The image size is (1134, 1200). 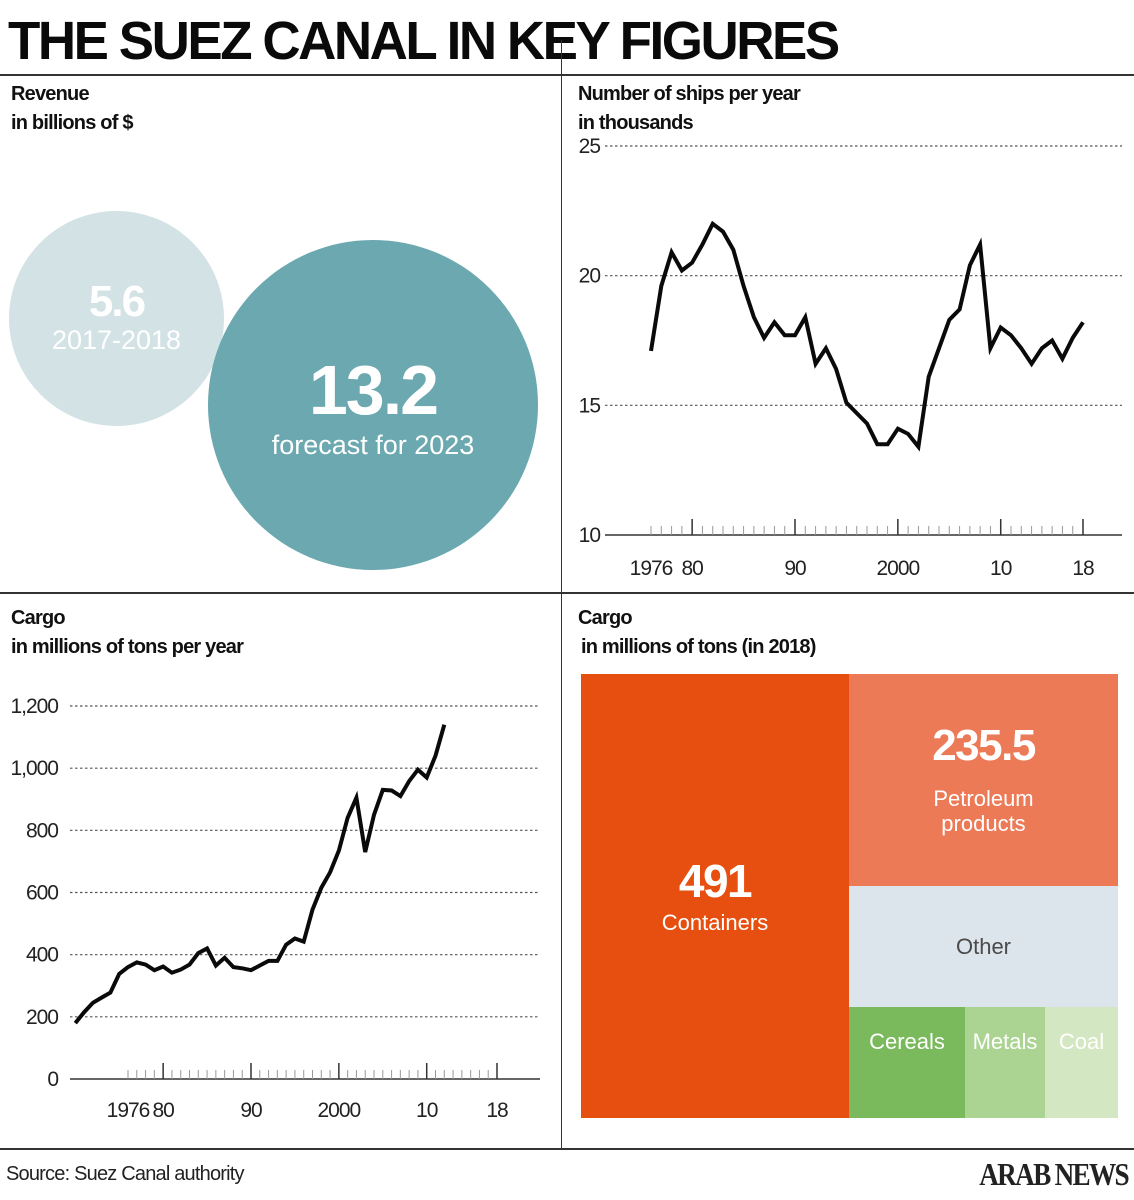 I want to click on ships-title-line1: Number of ships per year, so click(x=689, y=94).